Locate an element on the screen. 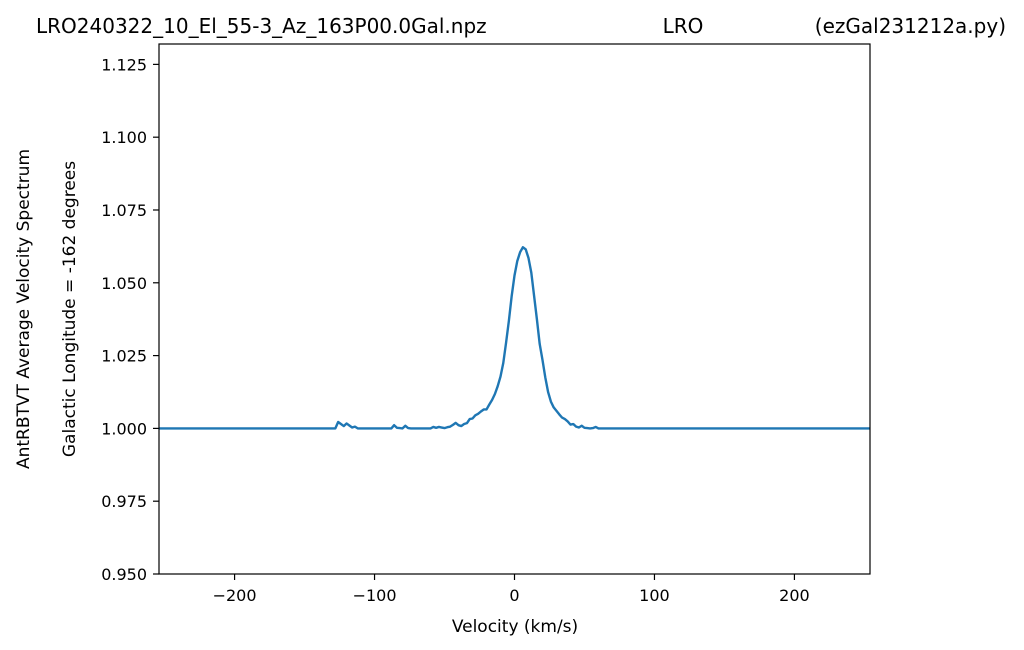  y-axis-label-line2: Galactic Longitude = -162 degrees is located at coordinates (70, 309).